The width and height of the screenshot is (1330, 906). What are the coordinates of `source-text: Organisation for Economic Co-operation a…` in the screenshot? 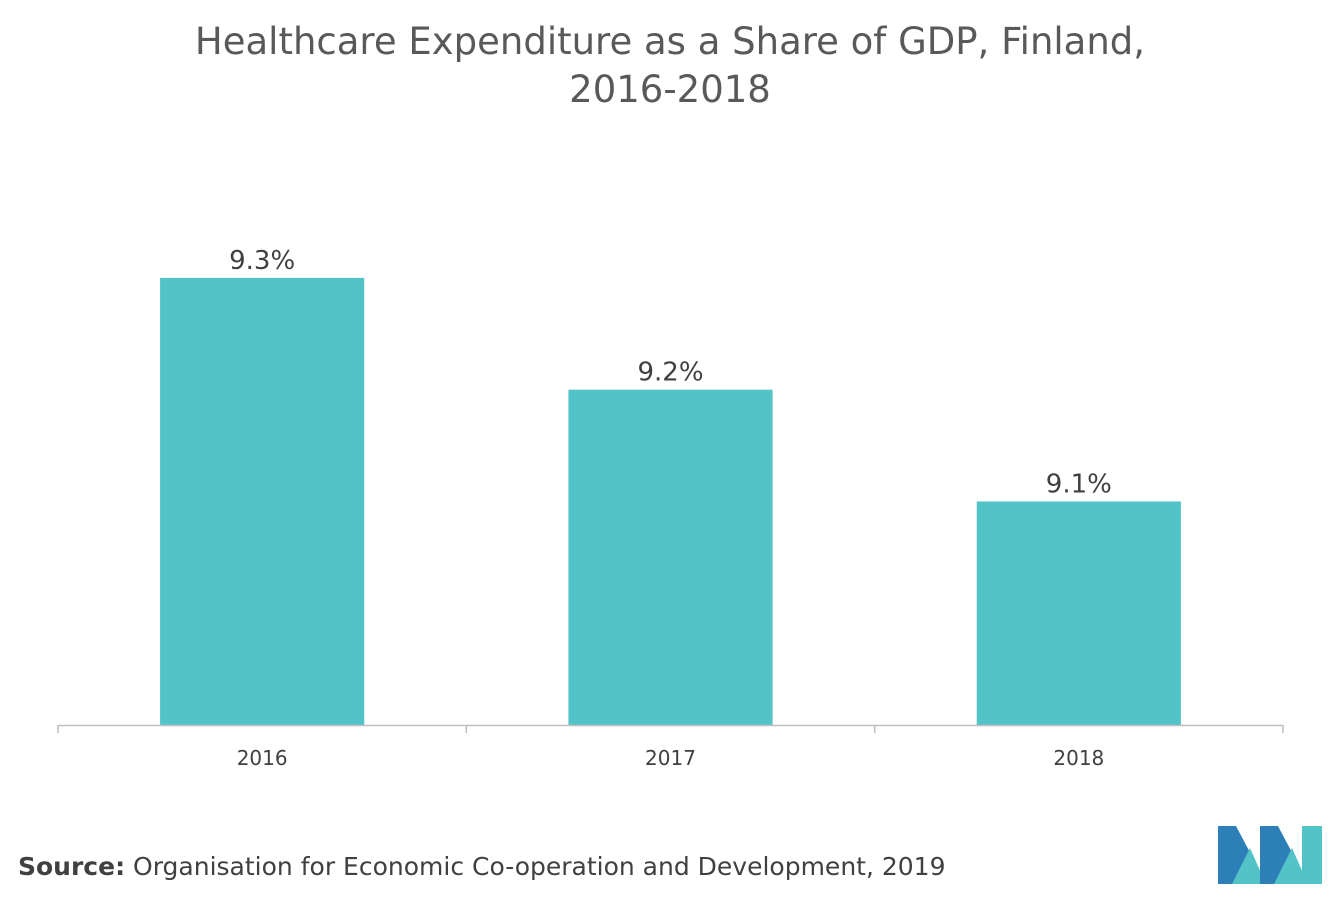 It's located at (535, 866).